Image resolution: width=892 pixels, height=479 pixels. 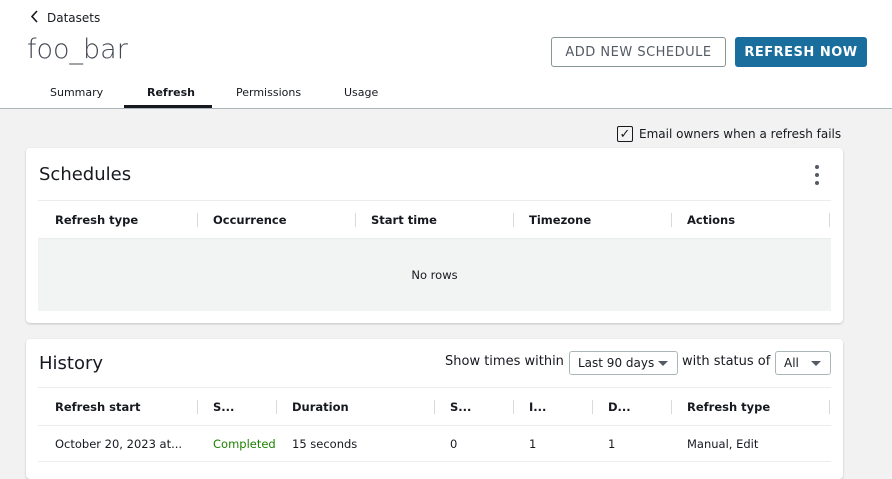 What do you see at coordinates (791, 363) in the screenshot?
I see `status-value: All` at bounding box center [791, 363].